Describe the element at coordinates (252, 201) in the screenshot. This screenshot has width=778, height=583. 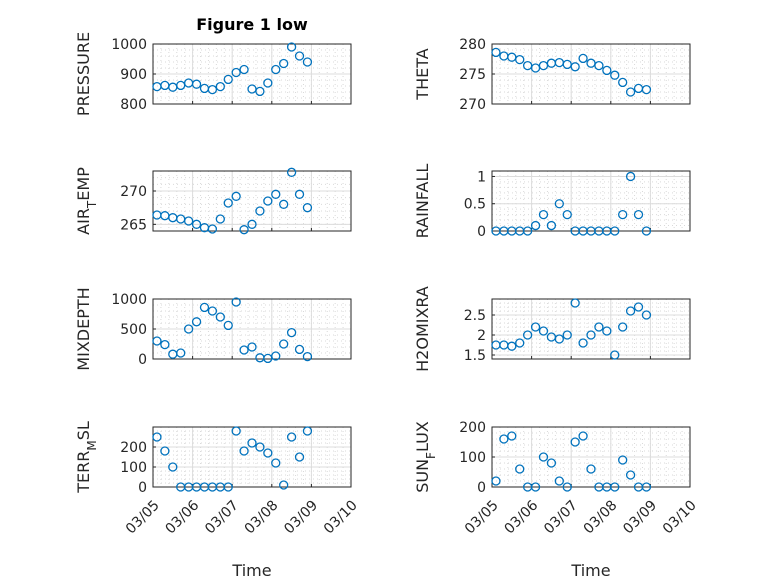
I see `axes-frame` at that location.